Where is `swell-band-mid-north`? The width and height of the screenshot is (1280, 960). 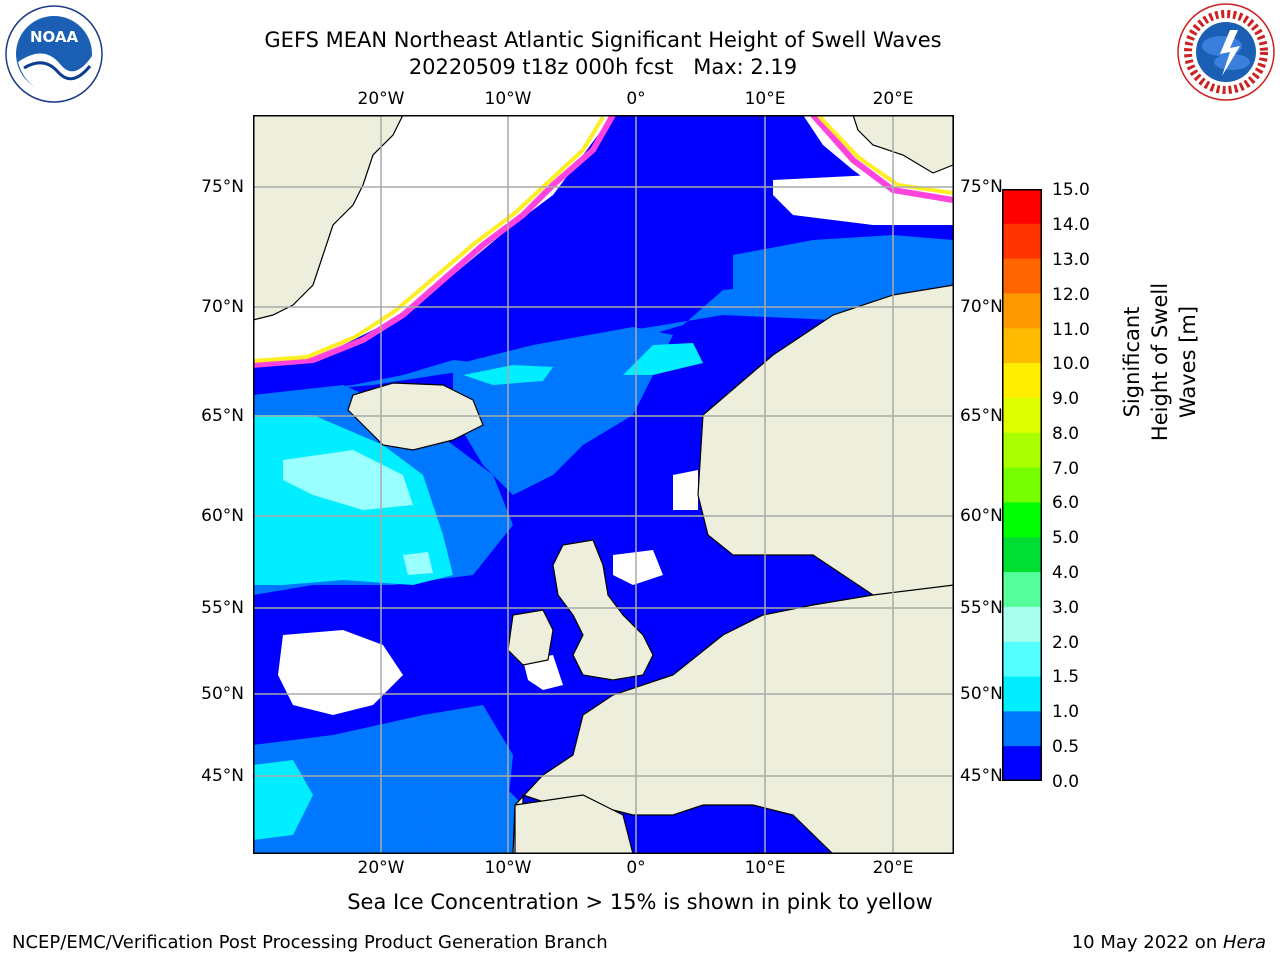
swell-band-mid-north is located at coordinates (843, 267).